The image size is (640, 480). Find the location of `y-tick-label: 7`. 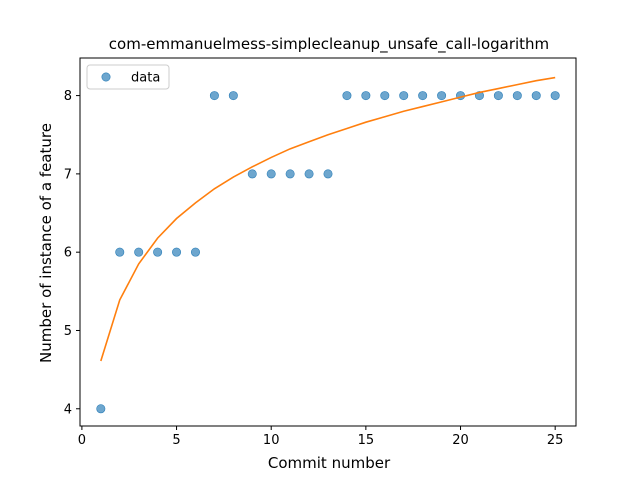

y-tick-label: 7 is located at coordinates (68, 174).